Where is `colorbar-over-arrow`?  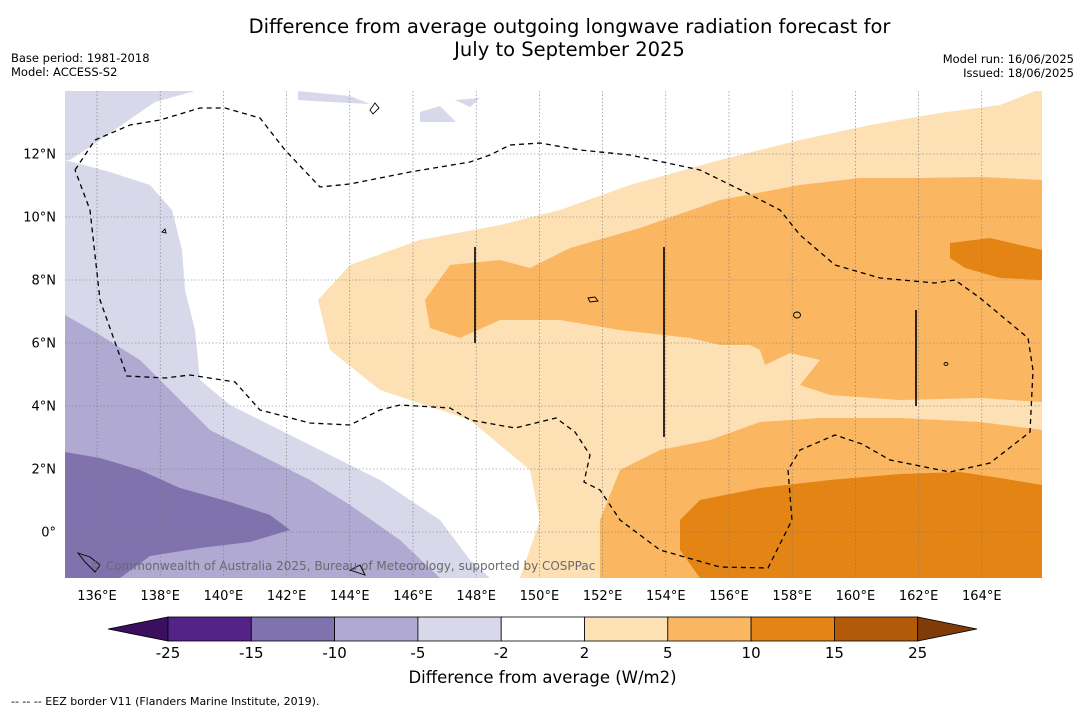
colorbar-over-arrow is located at coordinates (947, 629).